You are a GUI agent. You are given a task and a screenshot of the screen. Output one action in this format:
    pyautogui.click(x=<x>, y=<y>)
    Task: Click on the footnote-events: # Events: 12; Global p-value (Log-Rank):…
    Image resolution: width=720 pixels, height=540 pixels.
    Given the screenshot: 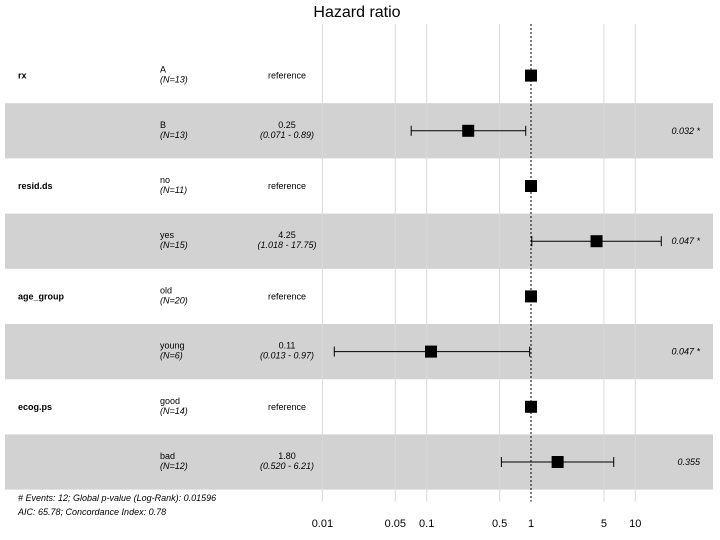 What is the action you would take?
    pyautogui.click(x=117, y=498)
    